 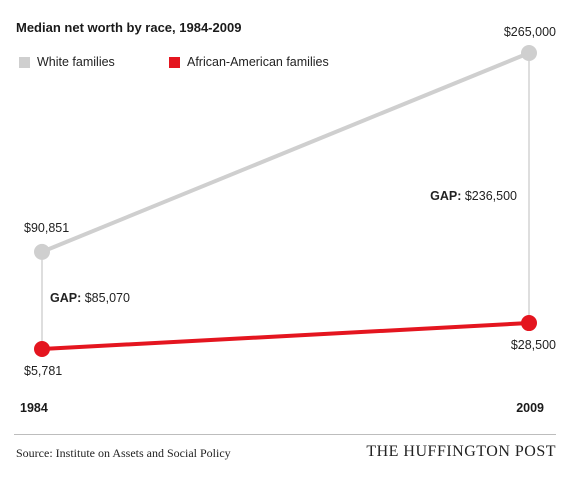 What do you see at coordinates (42, 251) in the screenshot?
I see `point-white-1984` at bounding box center [42, 251].